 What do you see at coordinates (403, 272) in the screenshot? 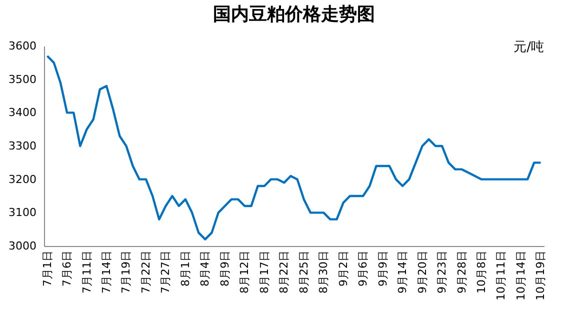
I see `x-tick-label: 9月14日` at bounding box center [403, 272].